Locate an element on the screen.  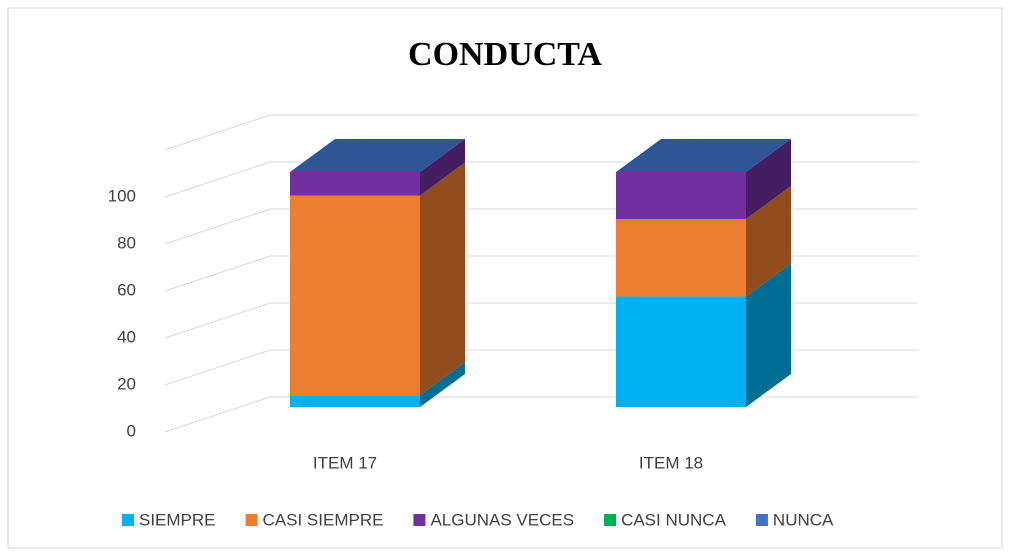
chart-title: CONDUCTA is located at coordinates (505, 54).